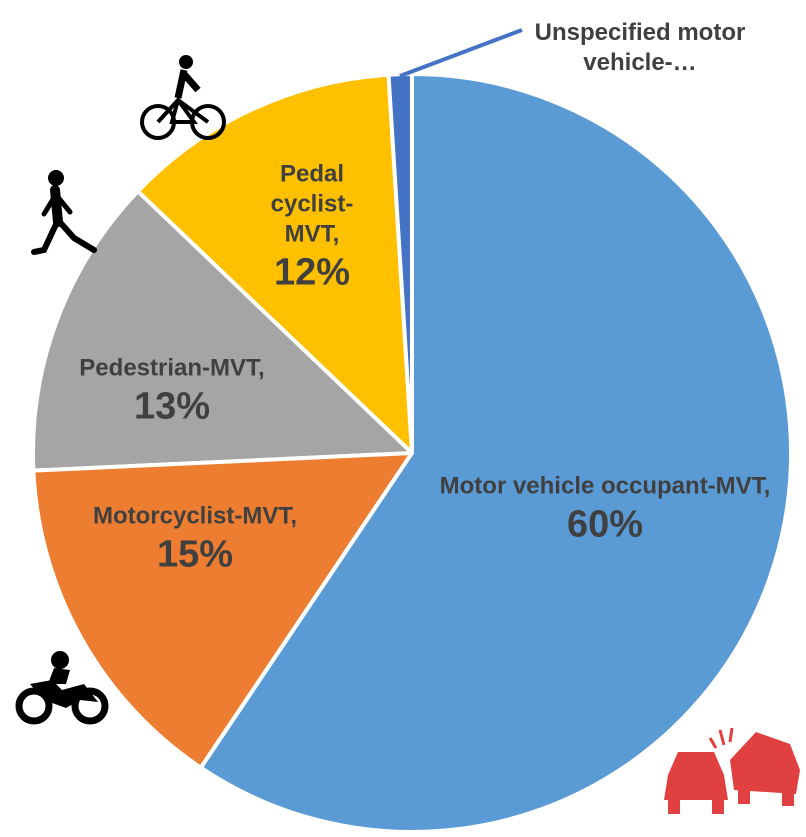 The height and width of the screenshot is (837, 806). Describe the element at coordinates (172, 406) in the screenshot. I see `value-label: 13%` at that location.